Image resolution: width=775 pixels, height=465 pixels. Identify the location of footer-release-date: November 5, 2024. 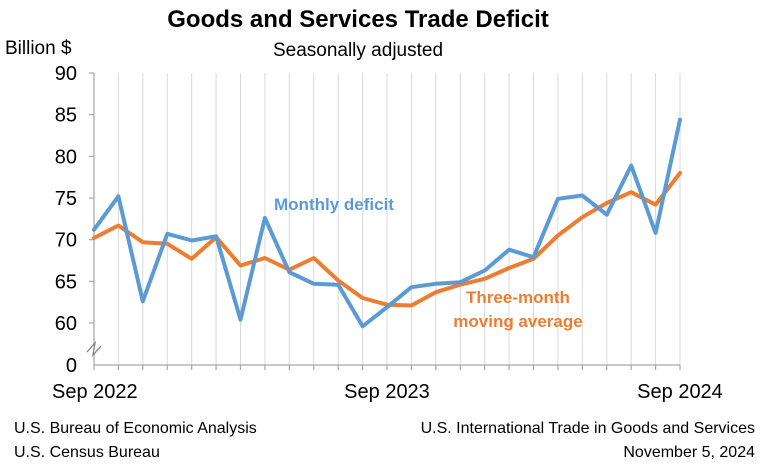
(689, 452).